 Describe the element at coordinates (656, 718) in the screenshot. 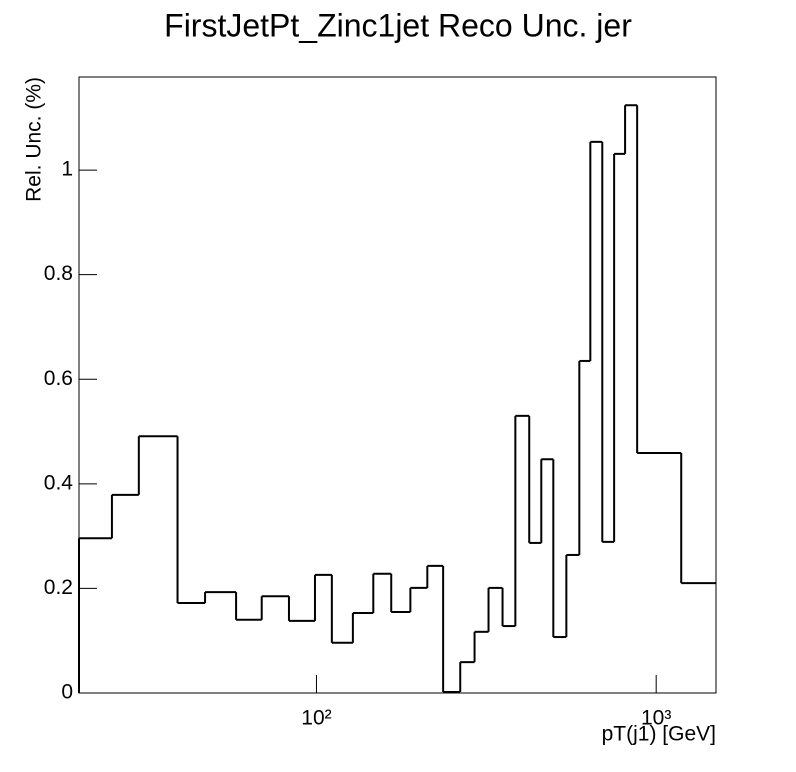

I see `x-tick-label: 10³` at that location.